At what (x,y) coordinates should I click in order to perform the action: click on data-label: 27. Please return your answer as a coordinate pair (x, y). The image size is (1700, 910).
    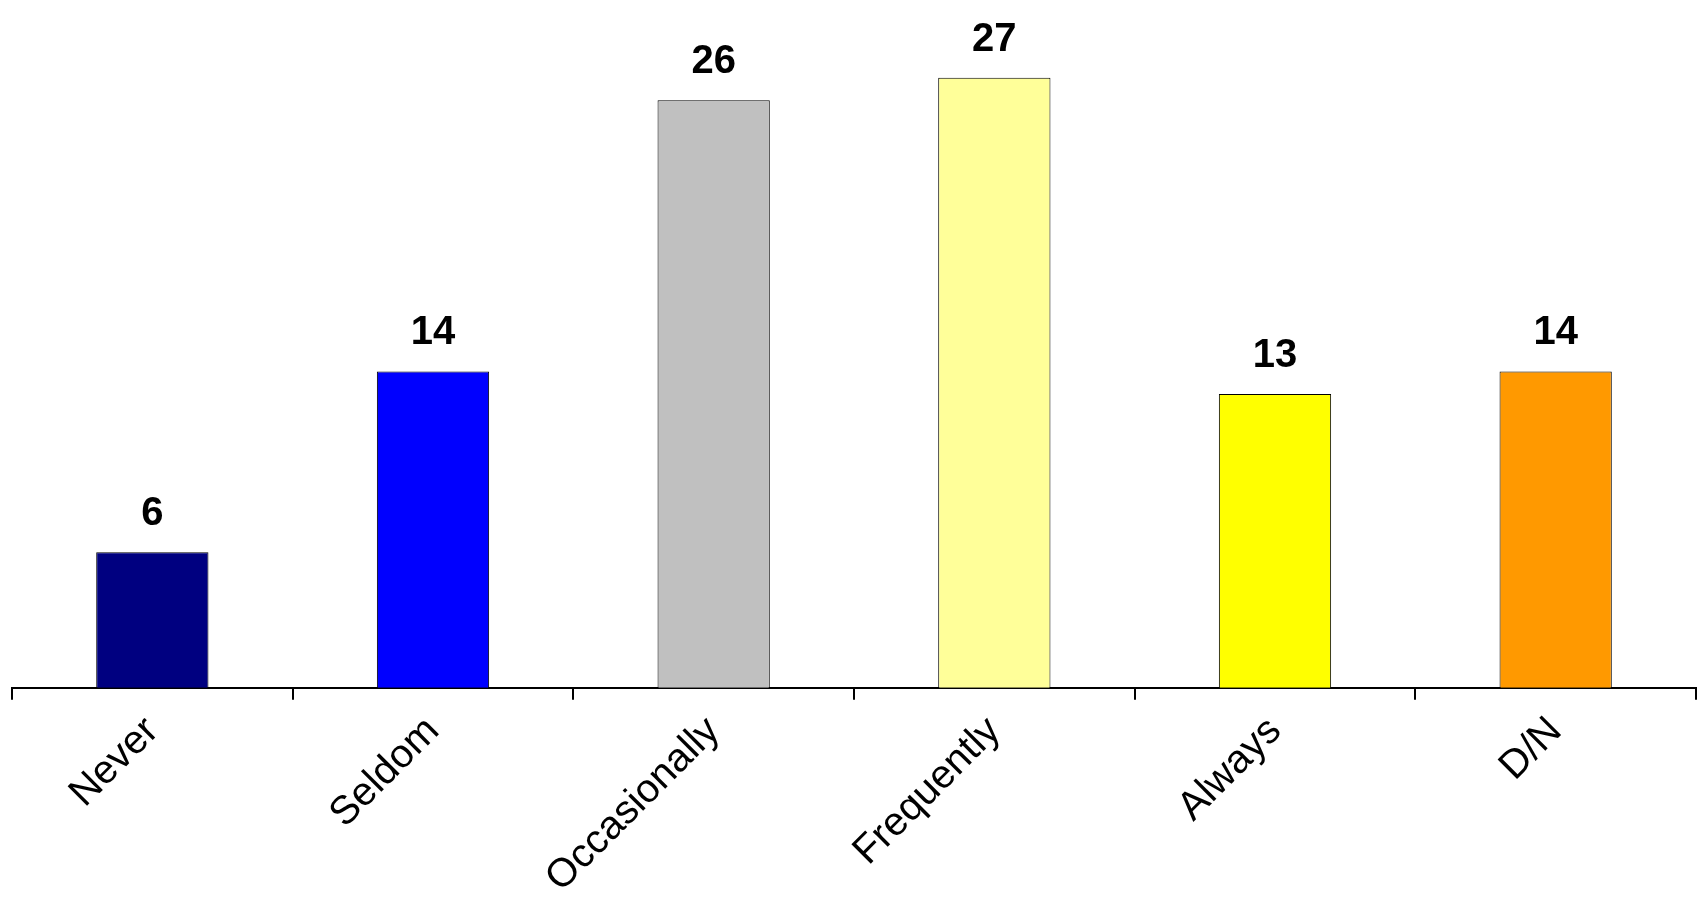
    Looking at the image, I should click on (994, 36).